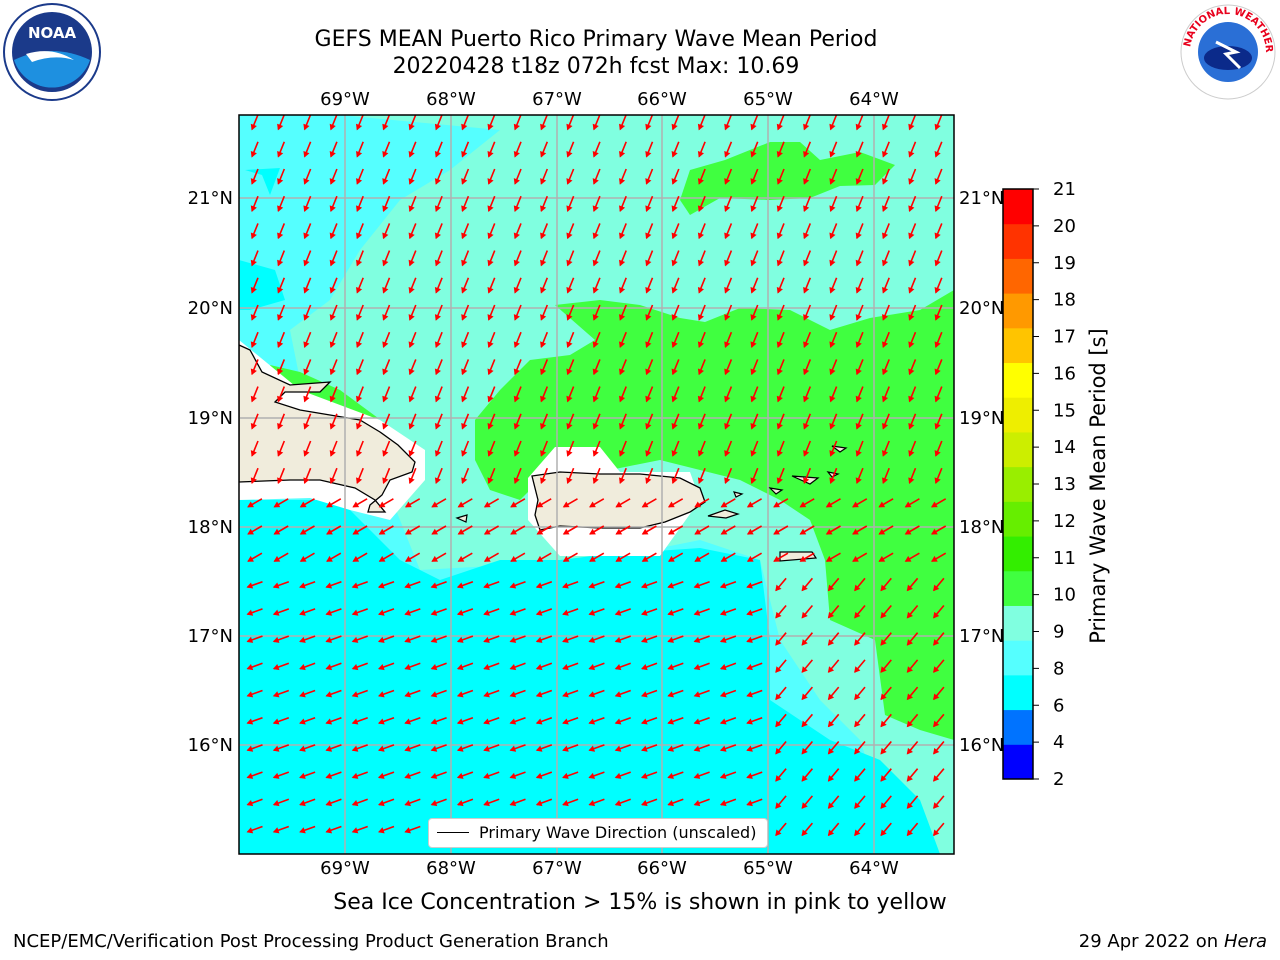  I want to click on lon-tick-top: 66°W, so click(662, 99).